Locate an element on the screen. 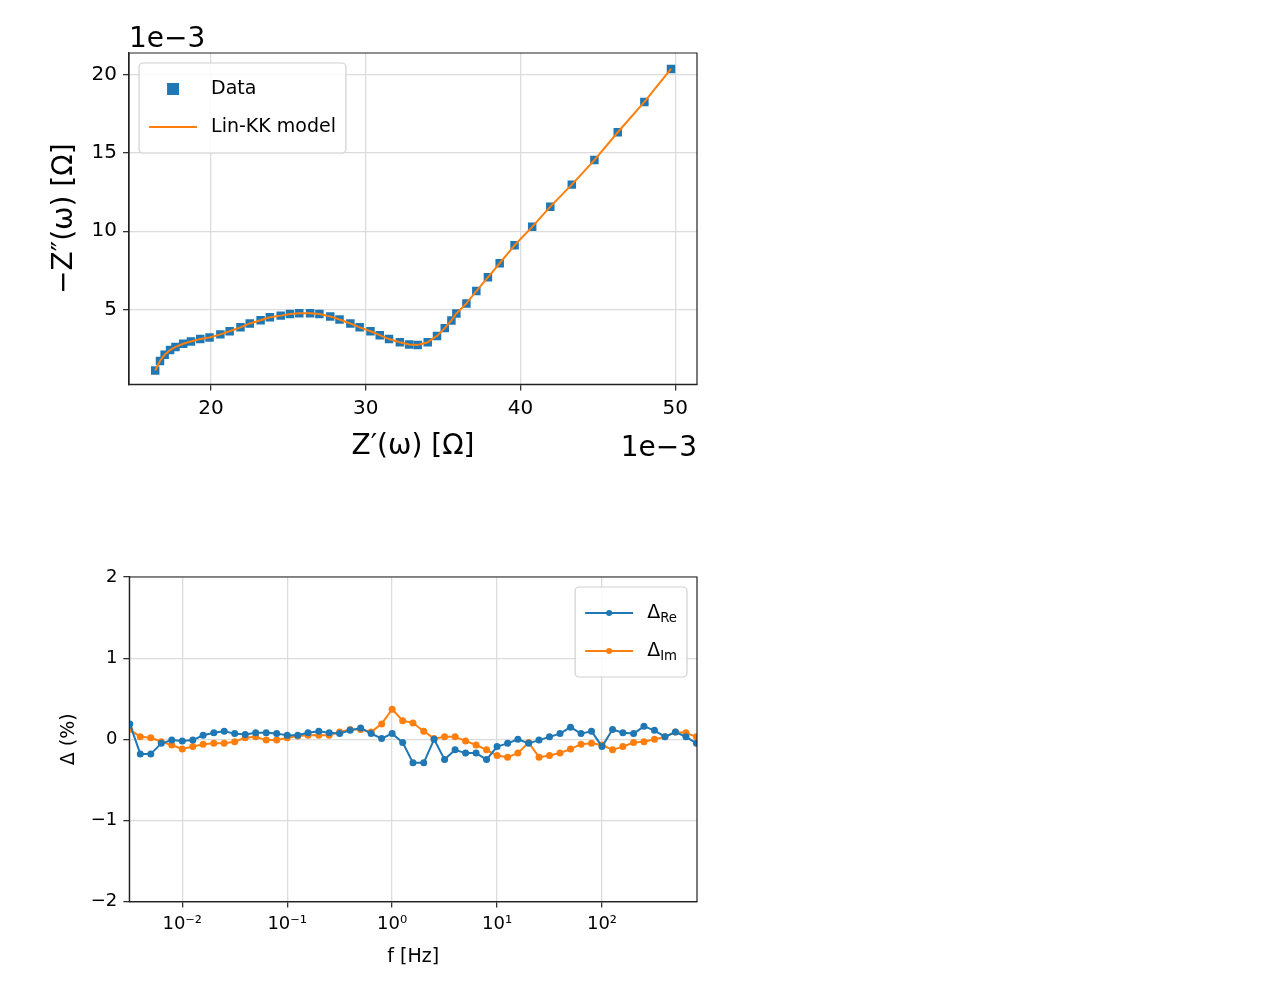 The image size is (1263, 1008). x-tick-label: 10⁻² is located at coordinates (182, 923).